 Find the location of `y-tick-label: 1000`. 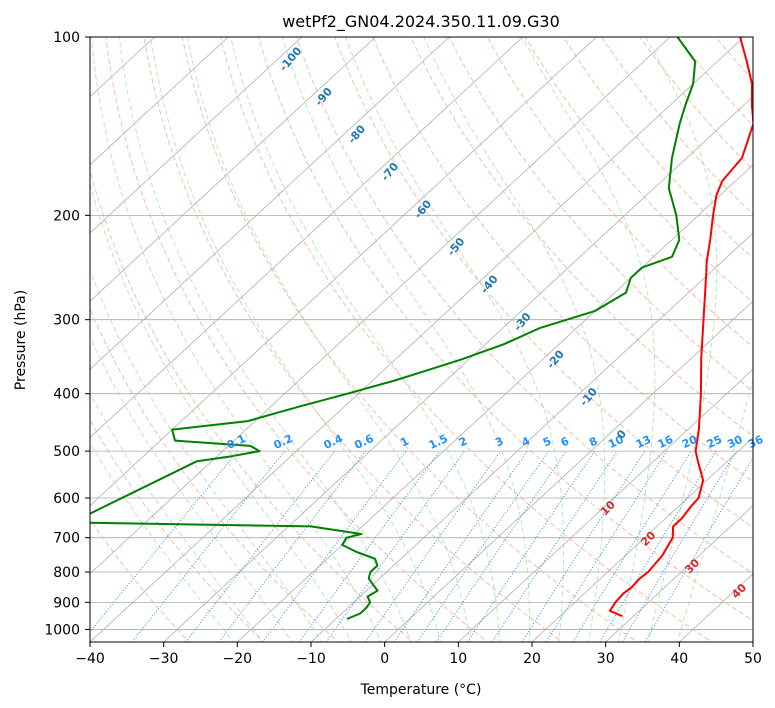

y-tick-label: 1000 is located at coordinates (62, 630).